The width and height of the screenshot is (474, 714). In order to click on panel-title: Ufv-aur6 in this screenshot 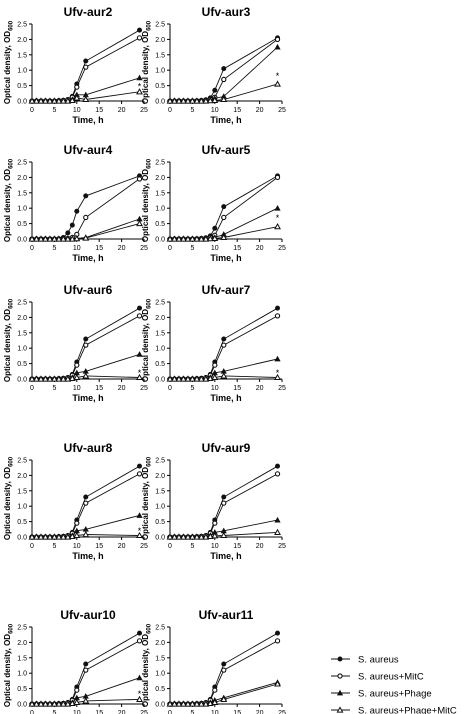, I will do `click(88, 290)`.